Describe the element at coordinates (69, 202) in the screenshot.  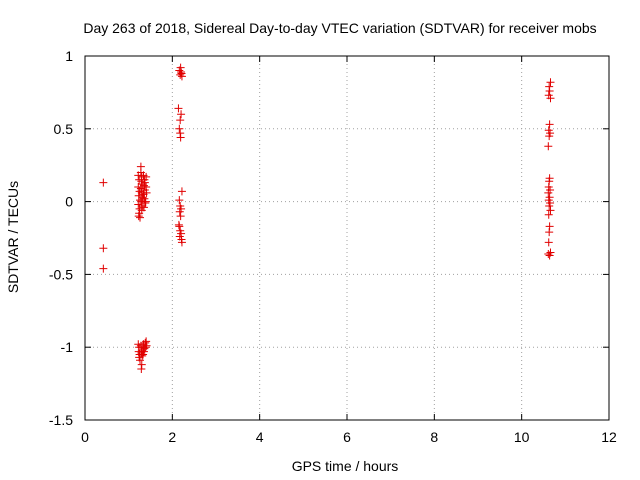
I see `y-tick-label: 0` at that location.